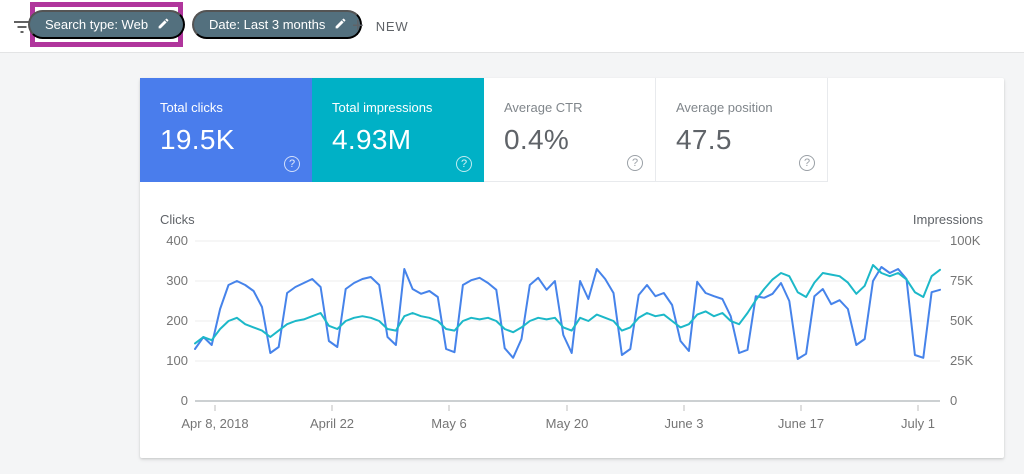  What do you see at coordinates (724, 107) in the screenshot?
I see `metric-label: Average position` at bounding box center [724, 107].